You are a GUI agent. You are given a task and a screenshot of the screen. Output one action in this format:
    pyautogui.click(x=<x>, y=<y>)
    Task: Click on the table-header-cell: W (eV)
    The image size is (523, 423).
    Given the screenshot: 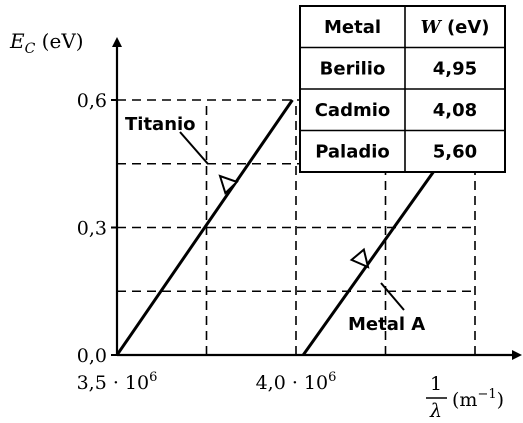 What is the action you would take?
    pyautogui.click(x=454, y=27)
    